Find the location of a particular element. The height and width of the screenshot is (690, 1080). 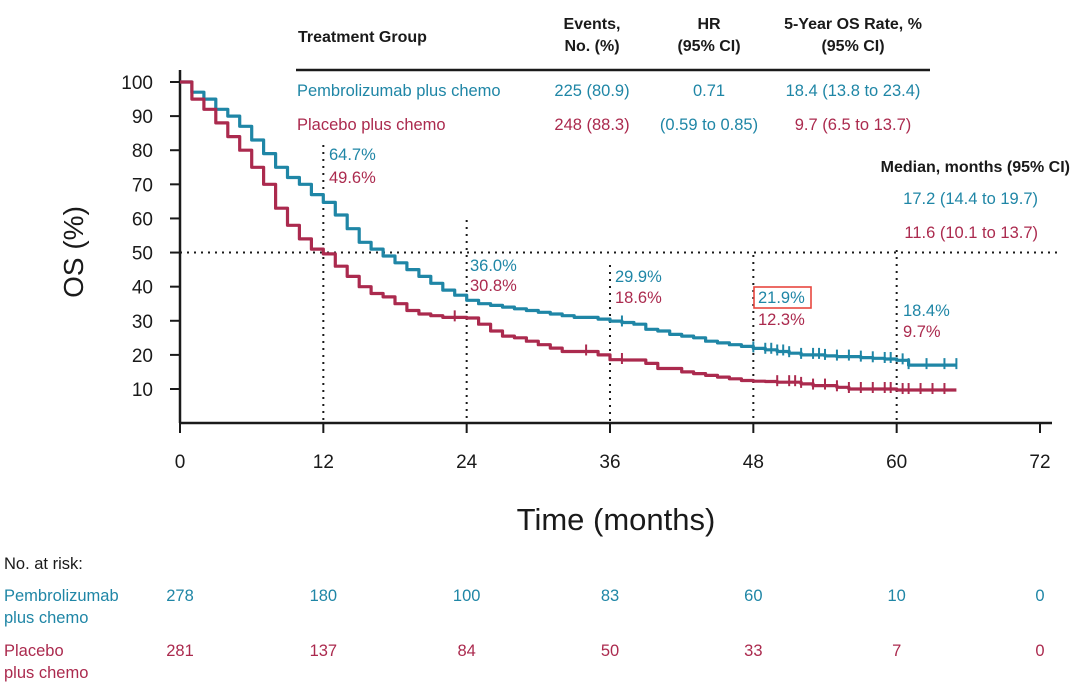

risk-pembro-value: 278 is located at coordinates (180, 596).